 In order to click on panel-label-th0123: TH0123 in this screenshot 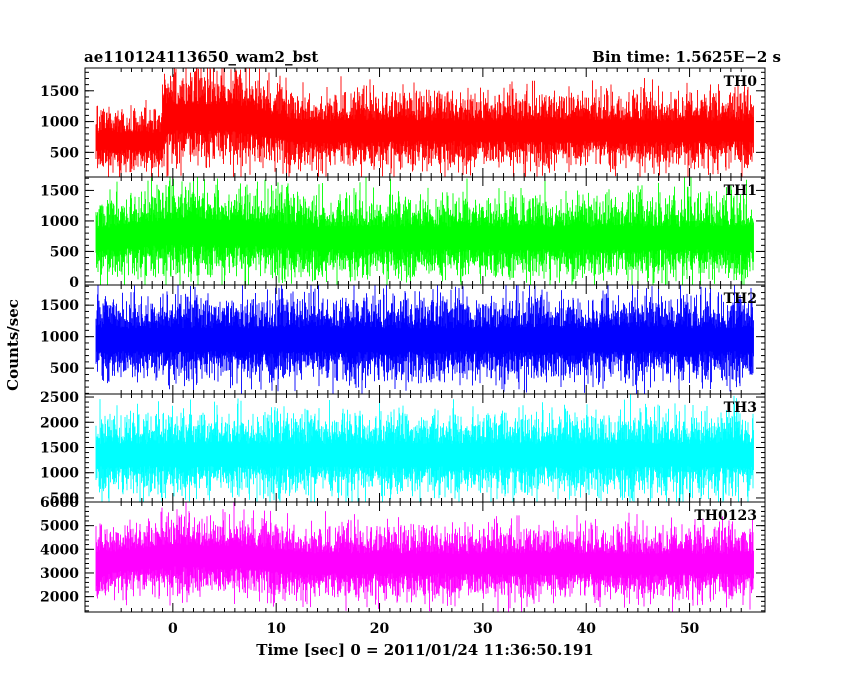, I will do `click(725, 516)`.